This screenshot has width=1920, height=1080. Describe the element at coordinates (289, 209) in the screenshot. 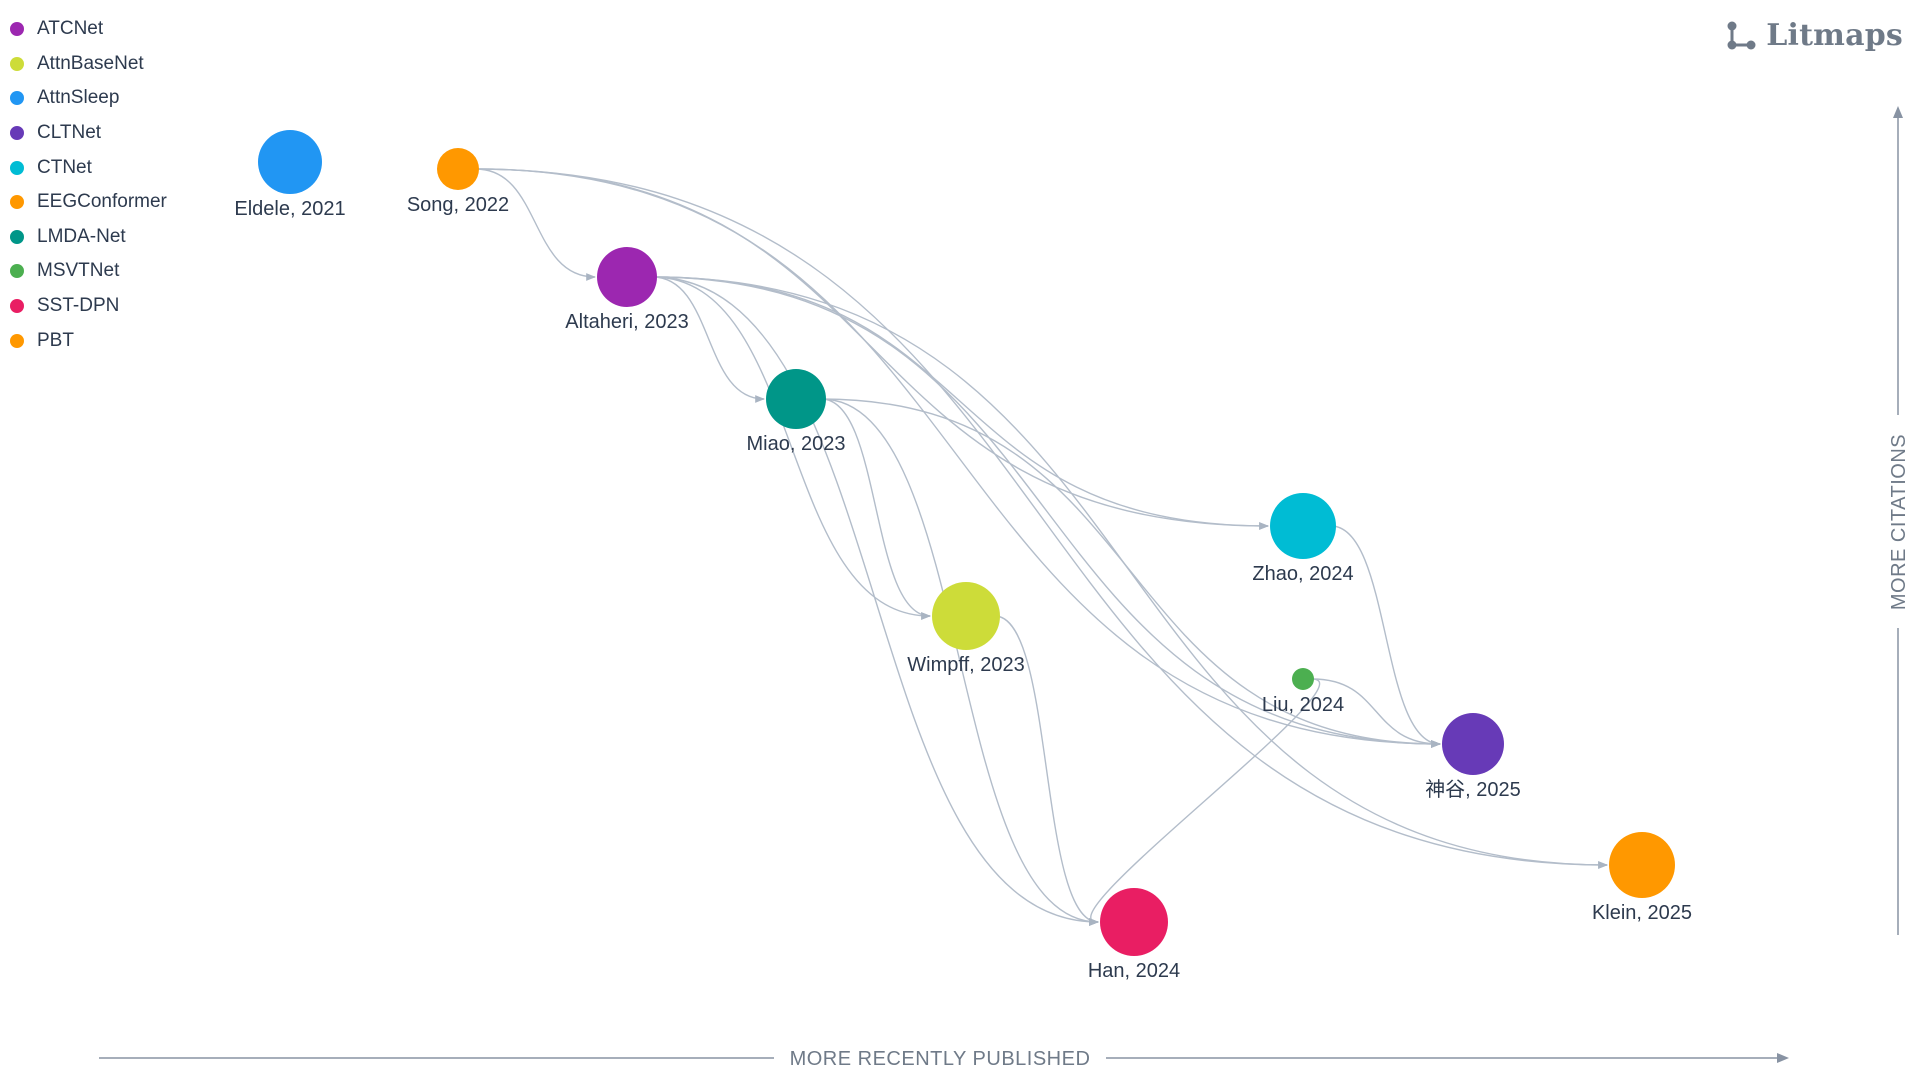

I see `paper-label: Eldele, 2021` at that location.